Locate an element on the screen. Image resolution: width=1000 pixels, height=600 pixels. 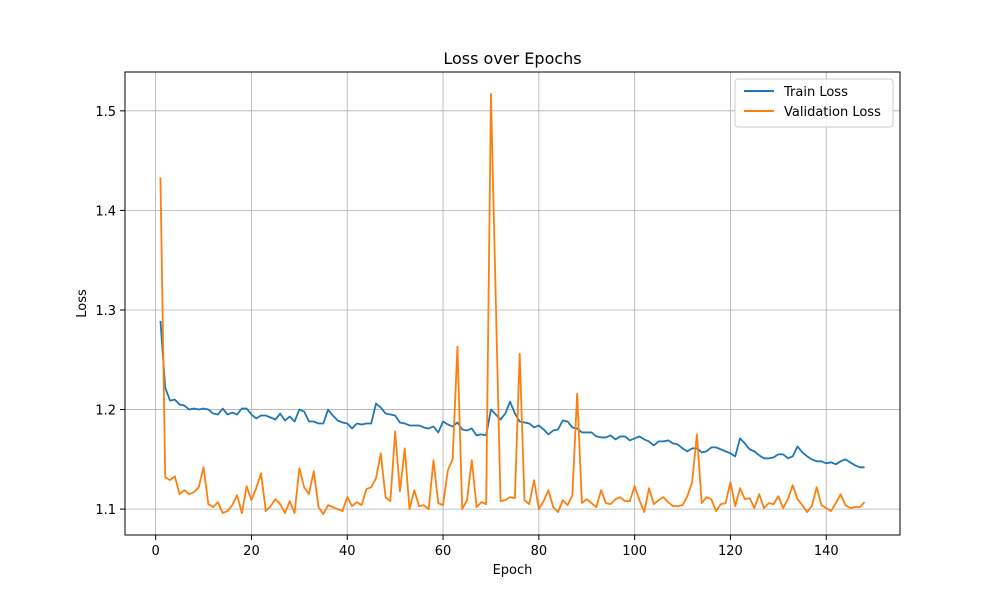
legend: Train Loss Validation Loss is located at coordinates (814, 103).